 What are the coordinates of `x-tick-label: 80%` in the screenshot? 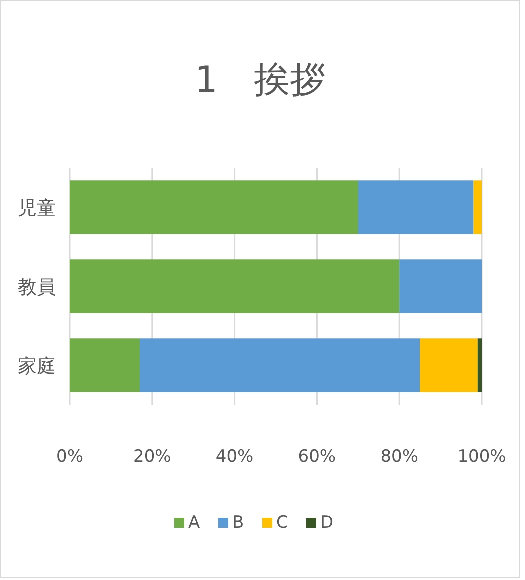 It's located at (399, 457).